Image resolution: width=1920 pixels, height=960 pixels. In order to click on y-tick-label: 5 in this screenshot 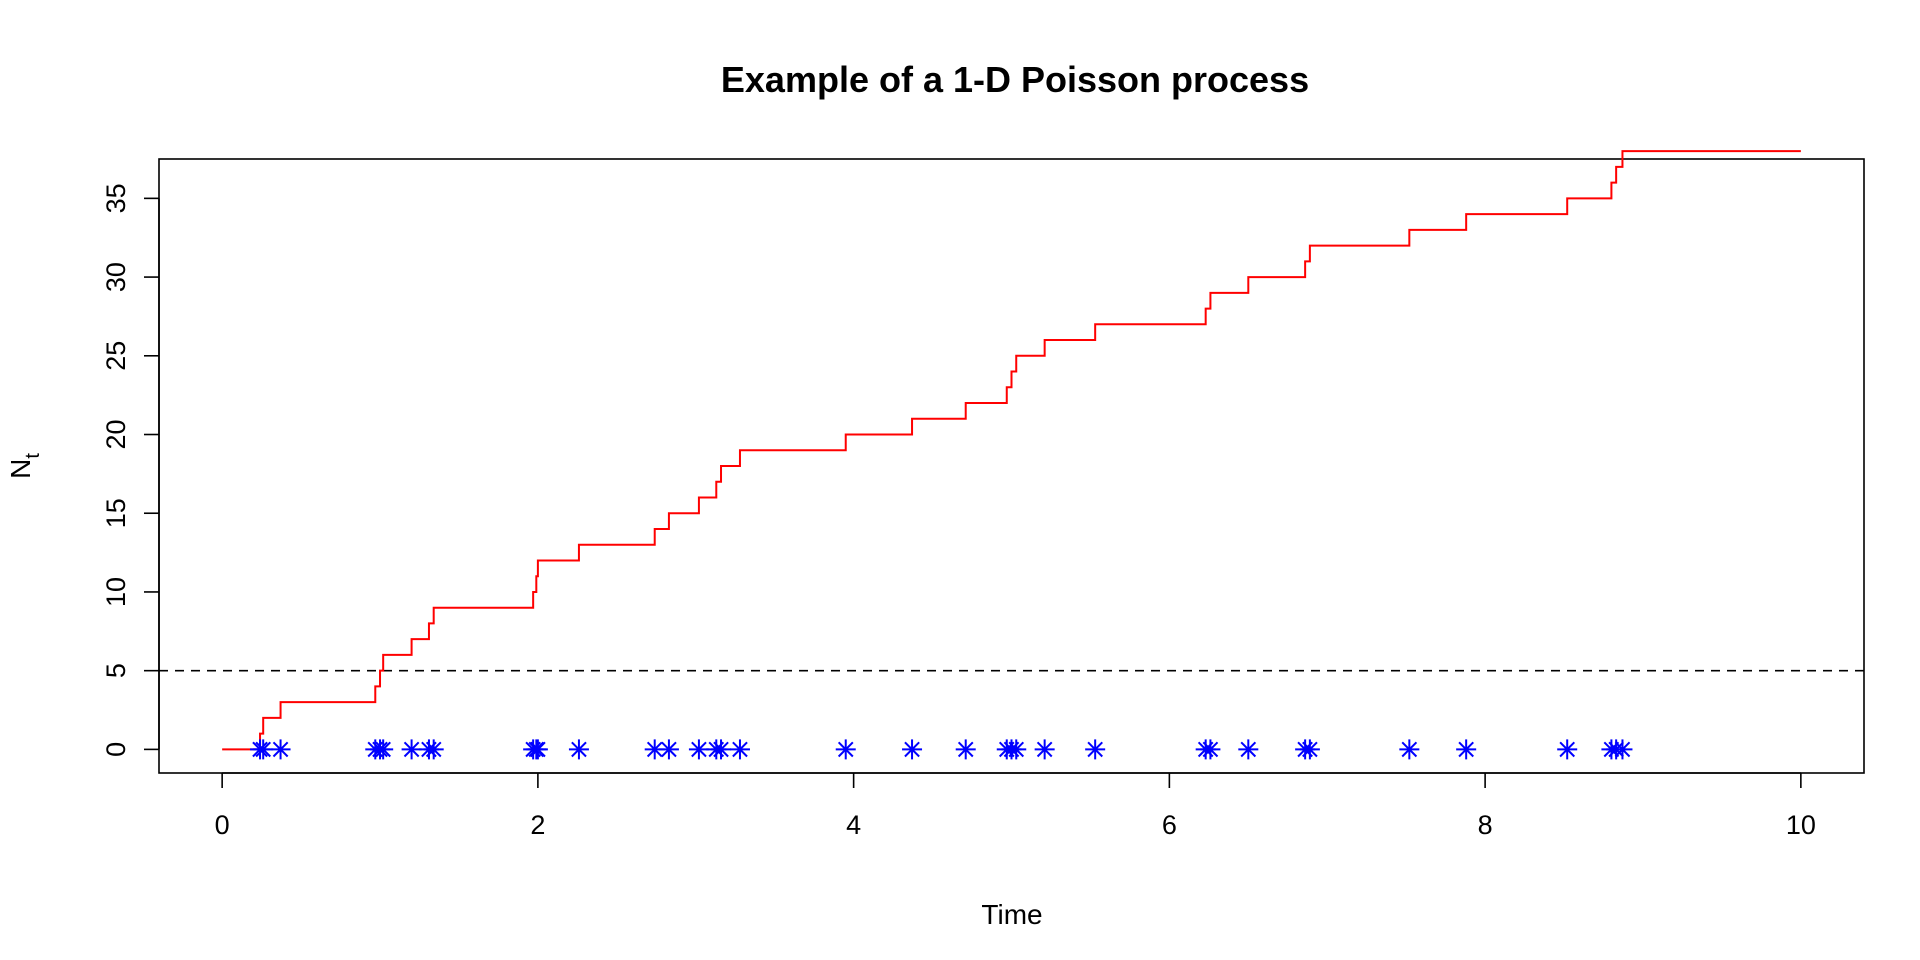, I will do `click(116, 670)`.